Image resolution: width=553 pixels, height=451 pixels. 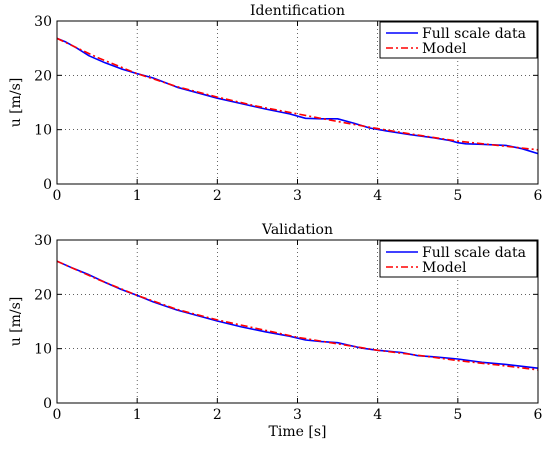 I want to click on x-axis-label: Time [s], so click(x=298, y=432).